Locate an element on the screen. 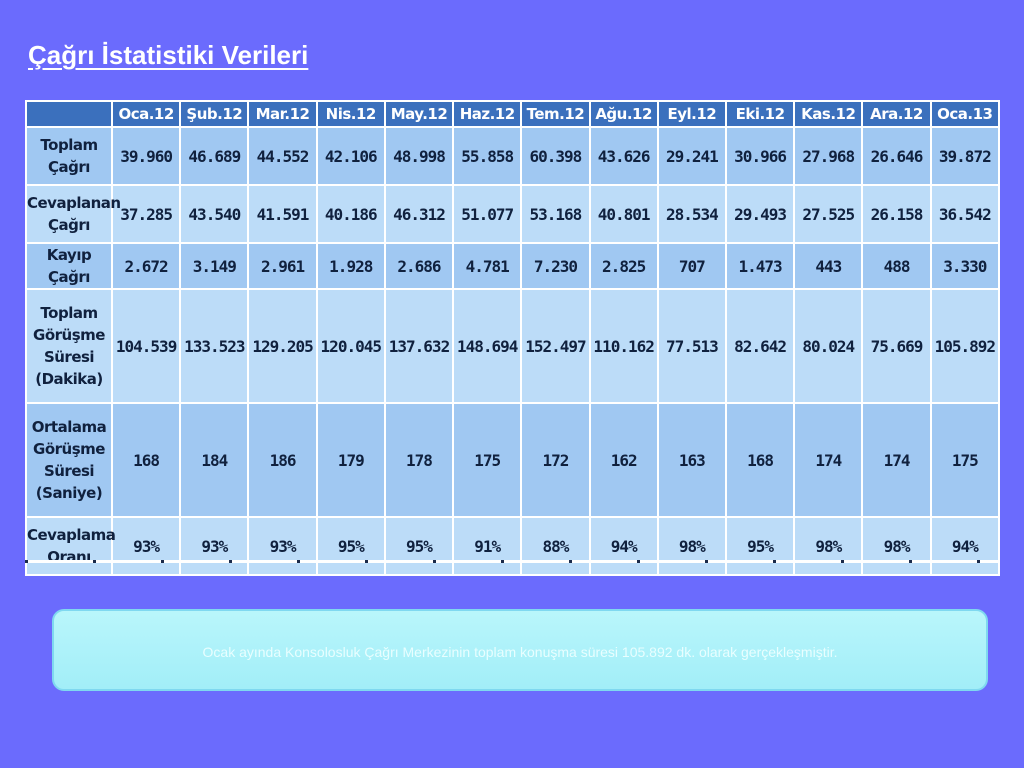 The height and width of the screenshot is (768, 1024). table-cell: 133.523 is located at coordinates (214, 346).